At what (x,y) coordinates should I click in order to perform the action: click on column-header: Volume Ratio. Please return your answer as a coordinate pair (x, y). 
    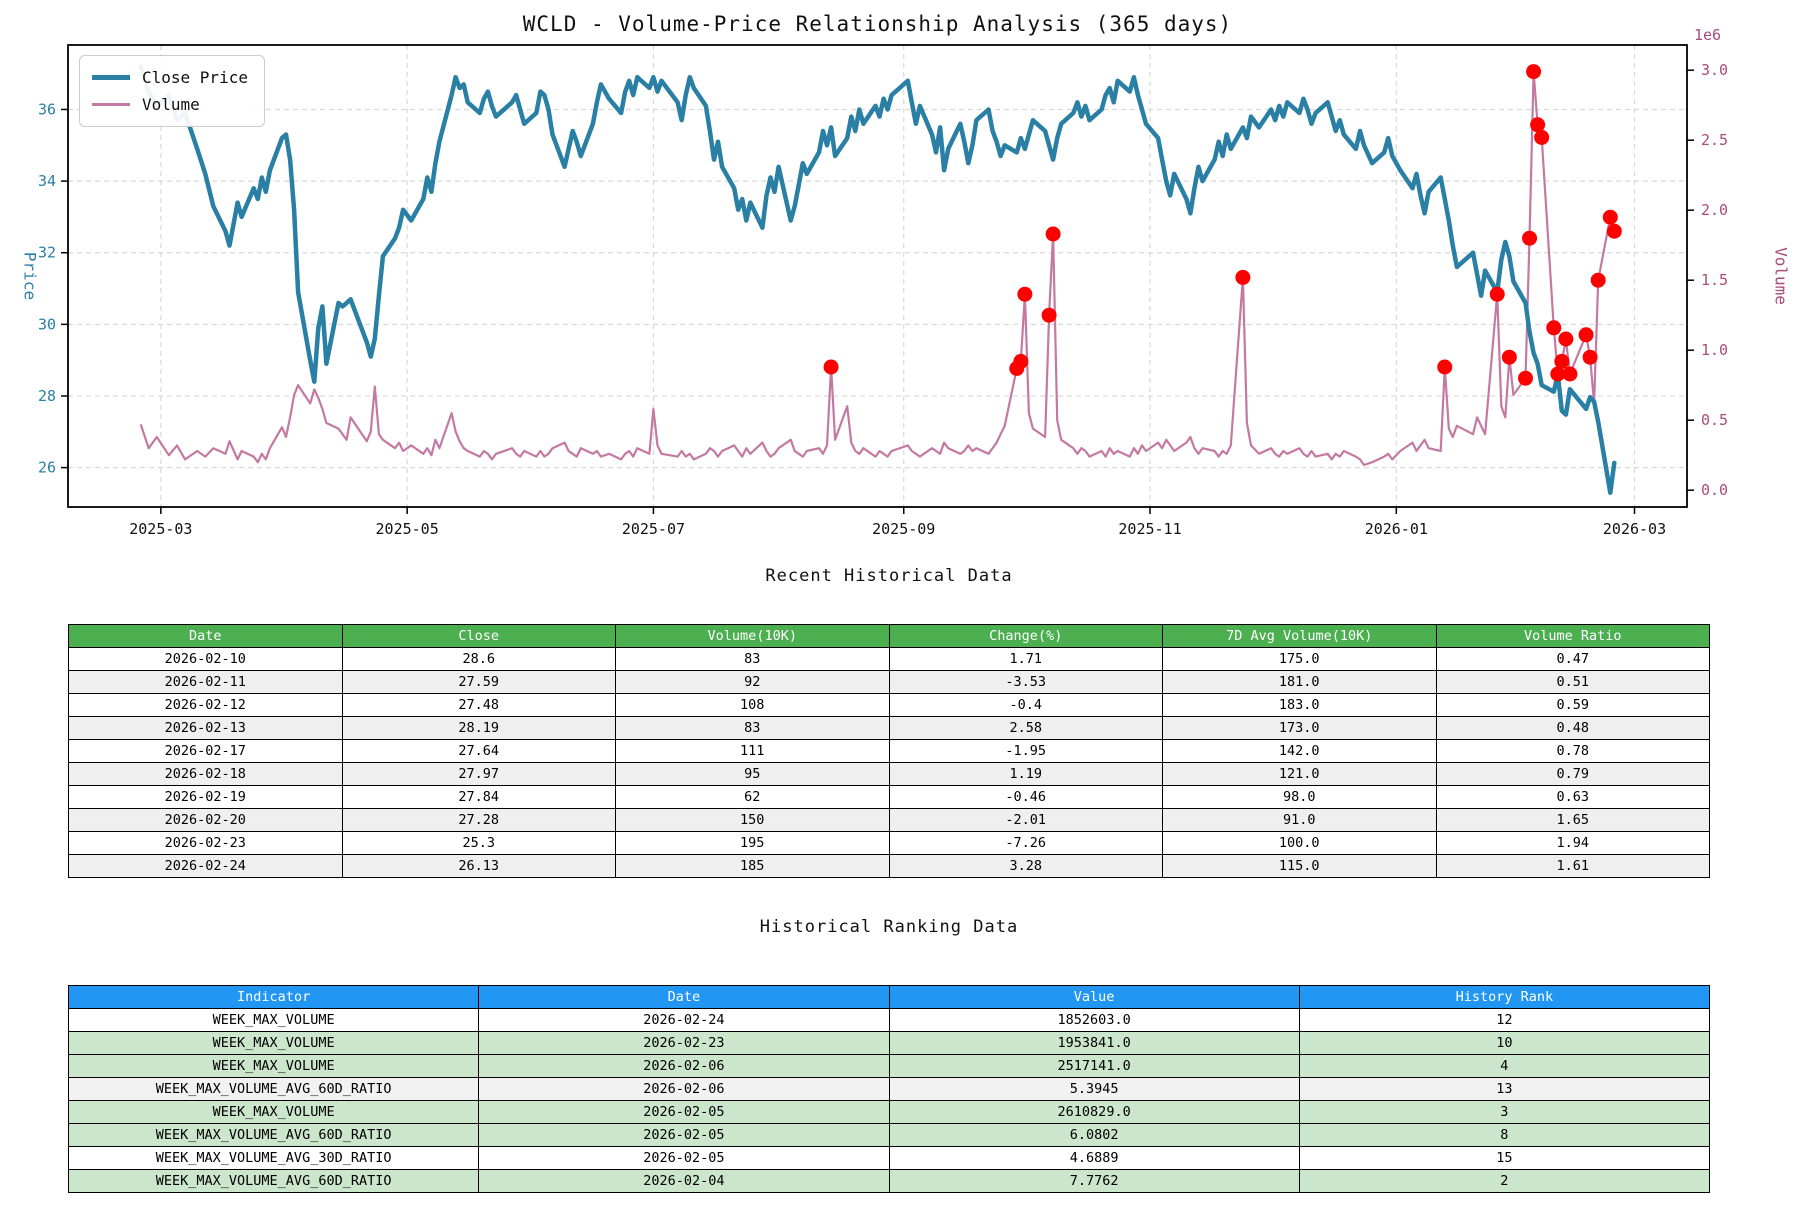
    Looking at the image, I should click on (1572, 636).